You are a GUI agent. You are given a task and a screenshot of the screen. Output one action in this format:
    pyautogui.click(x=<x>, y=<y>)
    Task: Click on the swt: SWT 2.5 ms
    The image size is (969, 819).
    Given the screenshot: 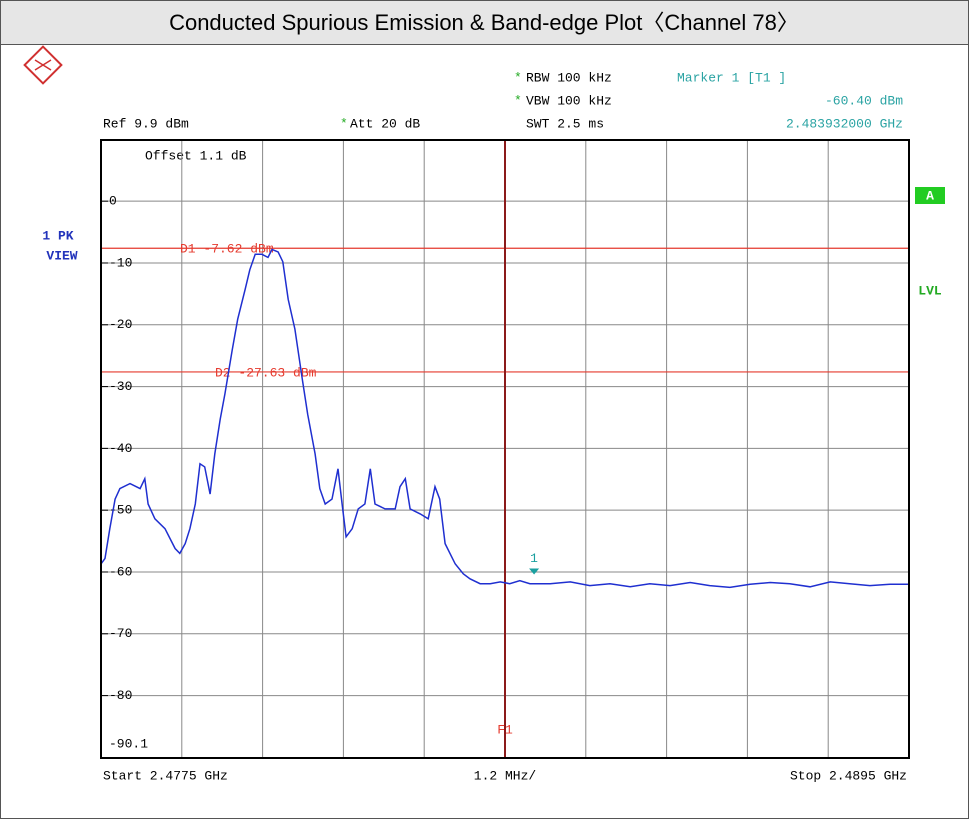 What is the action you would take?
    pyautogui.click(x=565, y=123)
    